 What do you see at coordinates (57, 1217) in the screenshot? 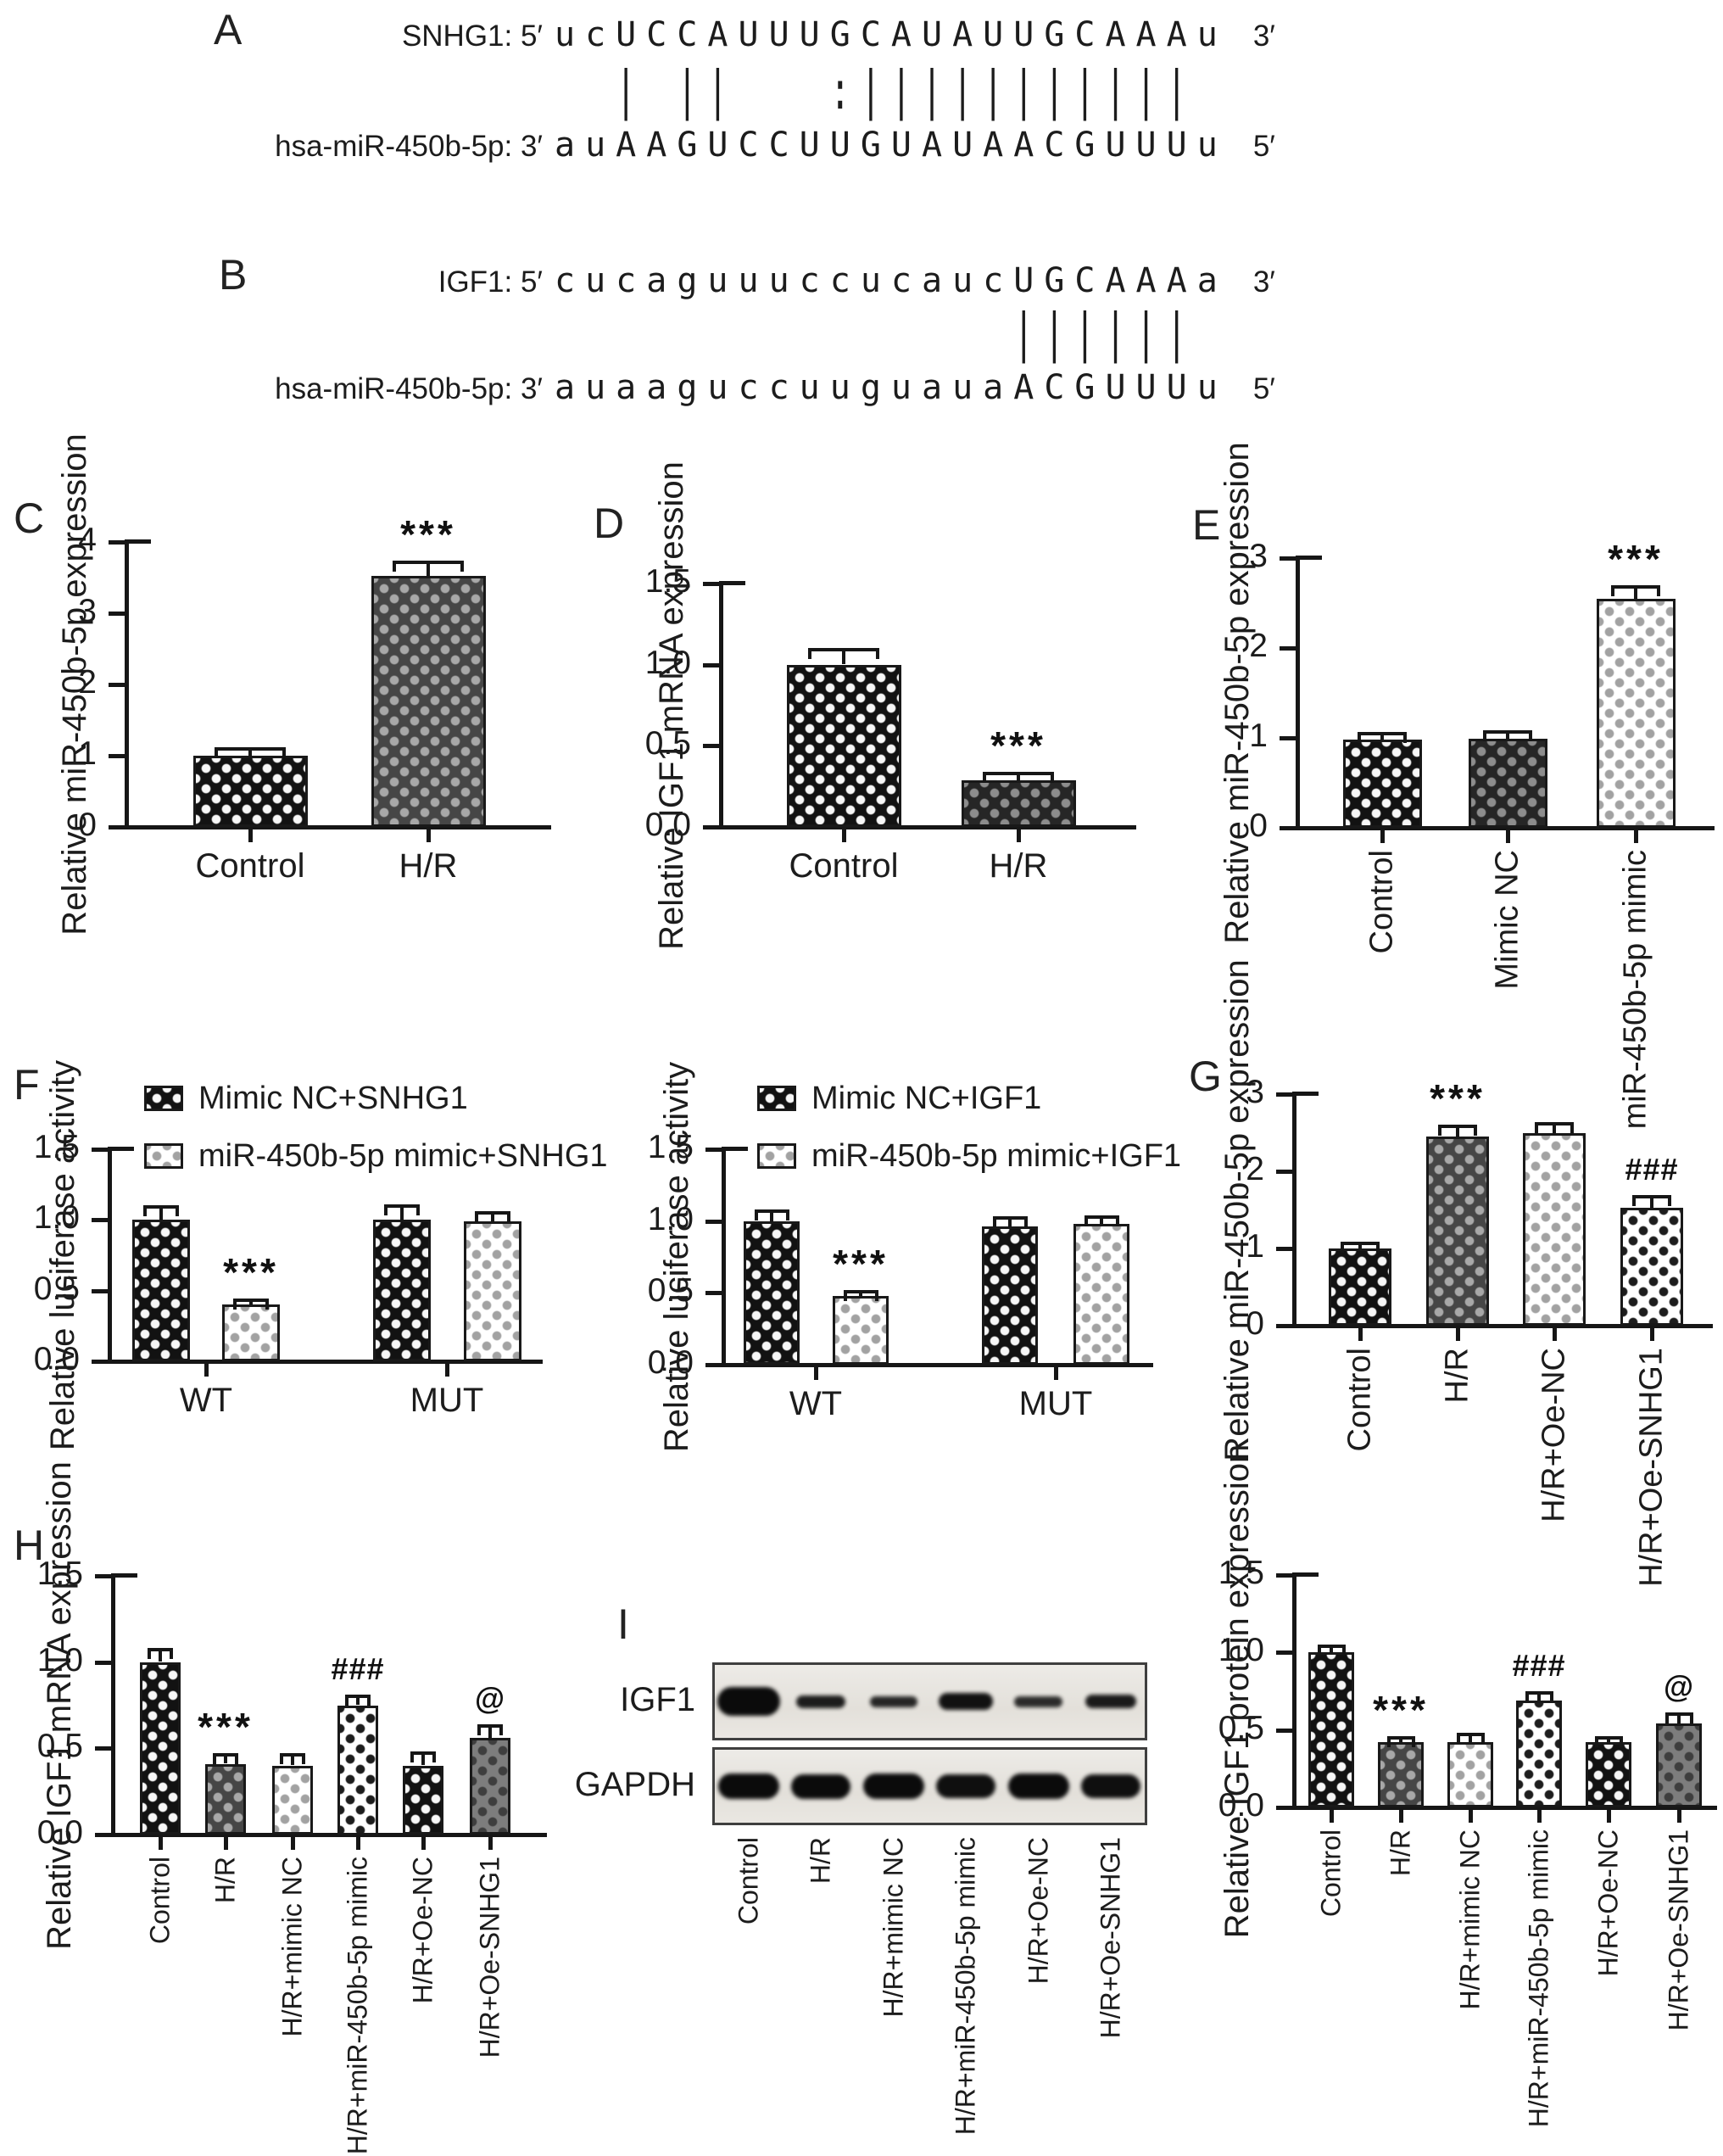
I see `y-tick-label: 1.0` at bounding box center [57, 1217].